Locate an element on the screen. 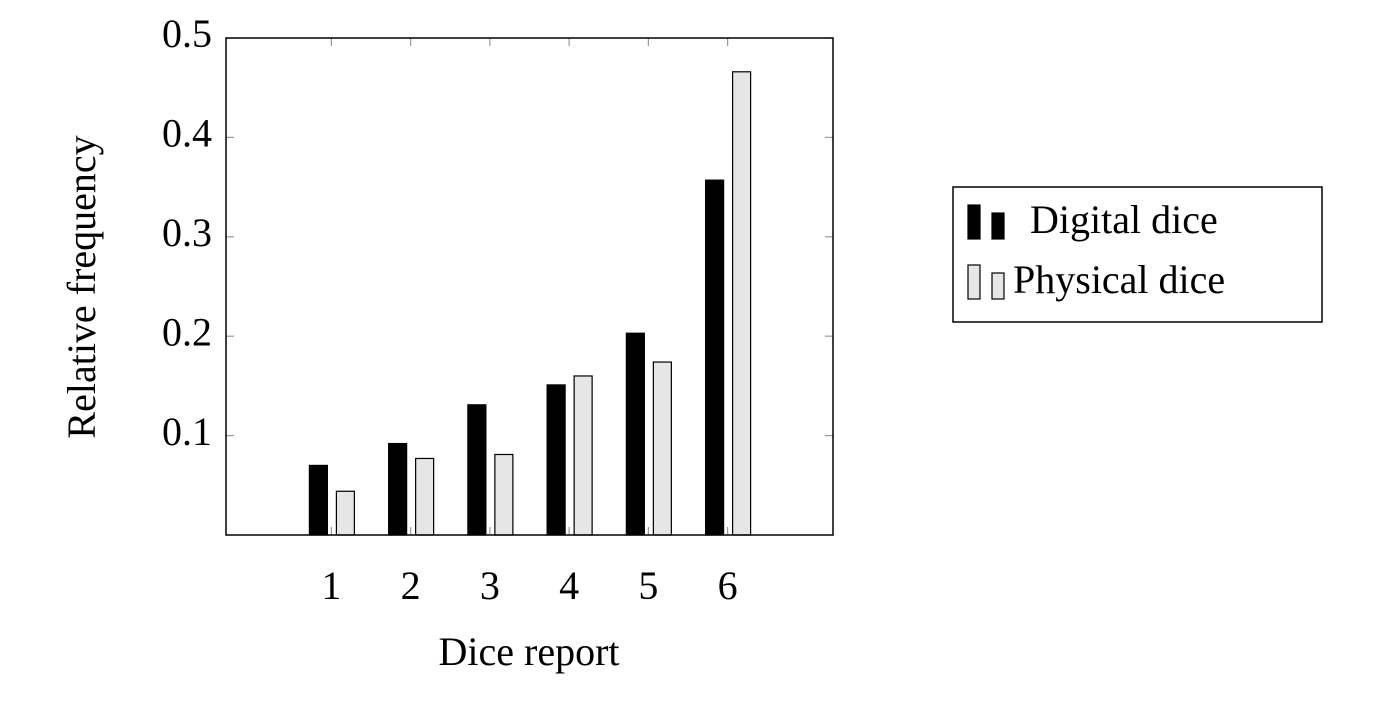  legend-label: Digital dice is located at coordinates (1124, 219).